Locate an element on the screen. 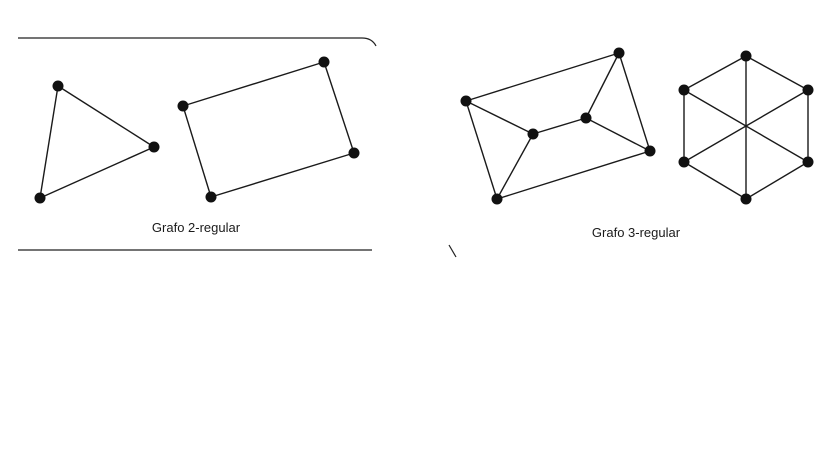  caption-2-regular: Grafo 2-regular is located at coordinates (196, 227).